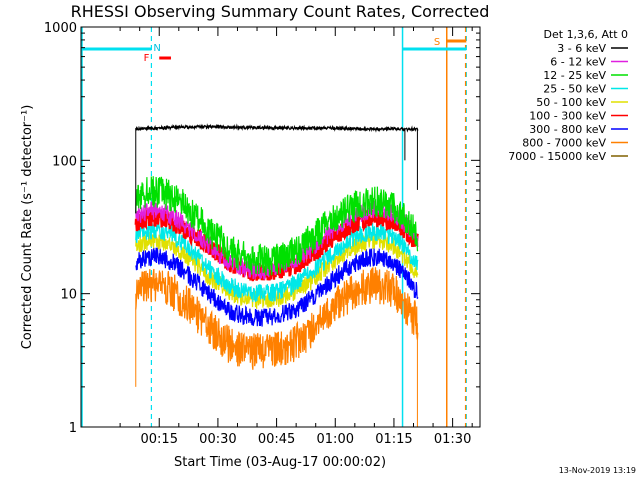 This screenshot has height=480, width=640. Describe the element at coordinates (276, 439) in the screenshot. I see `x-tick-label: 00:45` at that location.